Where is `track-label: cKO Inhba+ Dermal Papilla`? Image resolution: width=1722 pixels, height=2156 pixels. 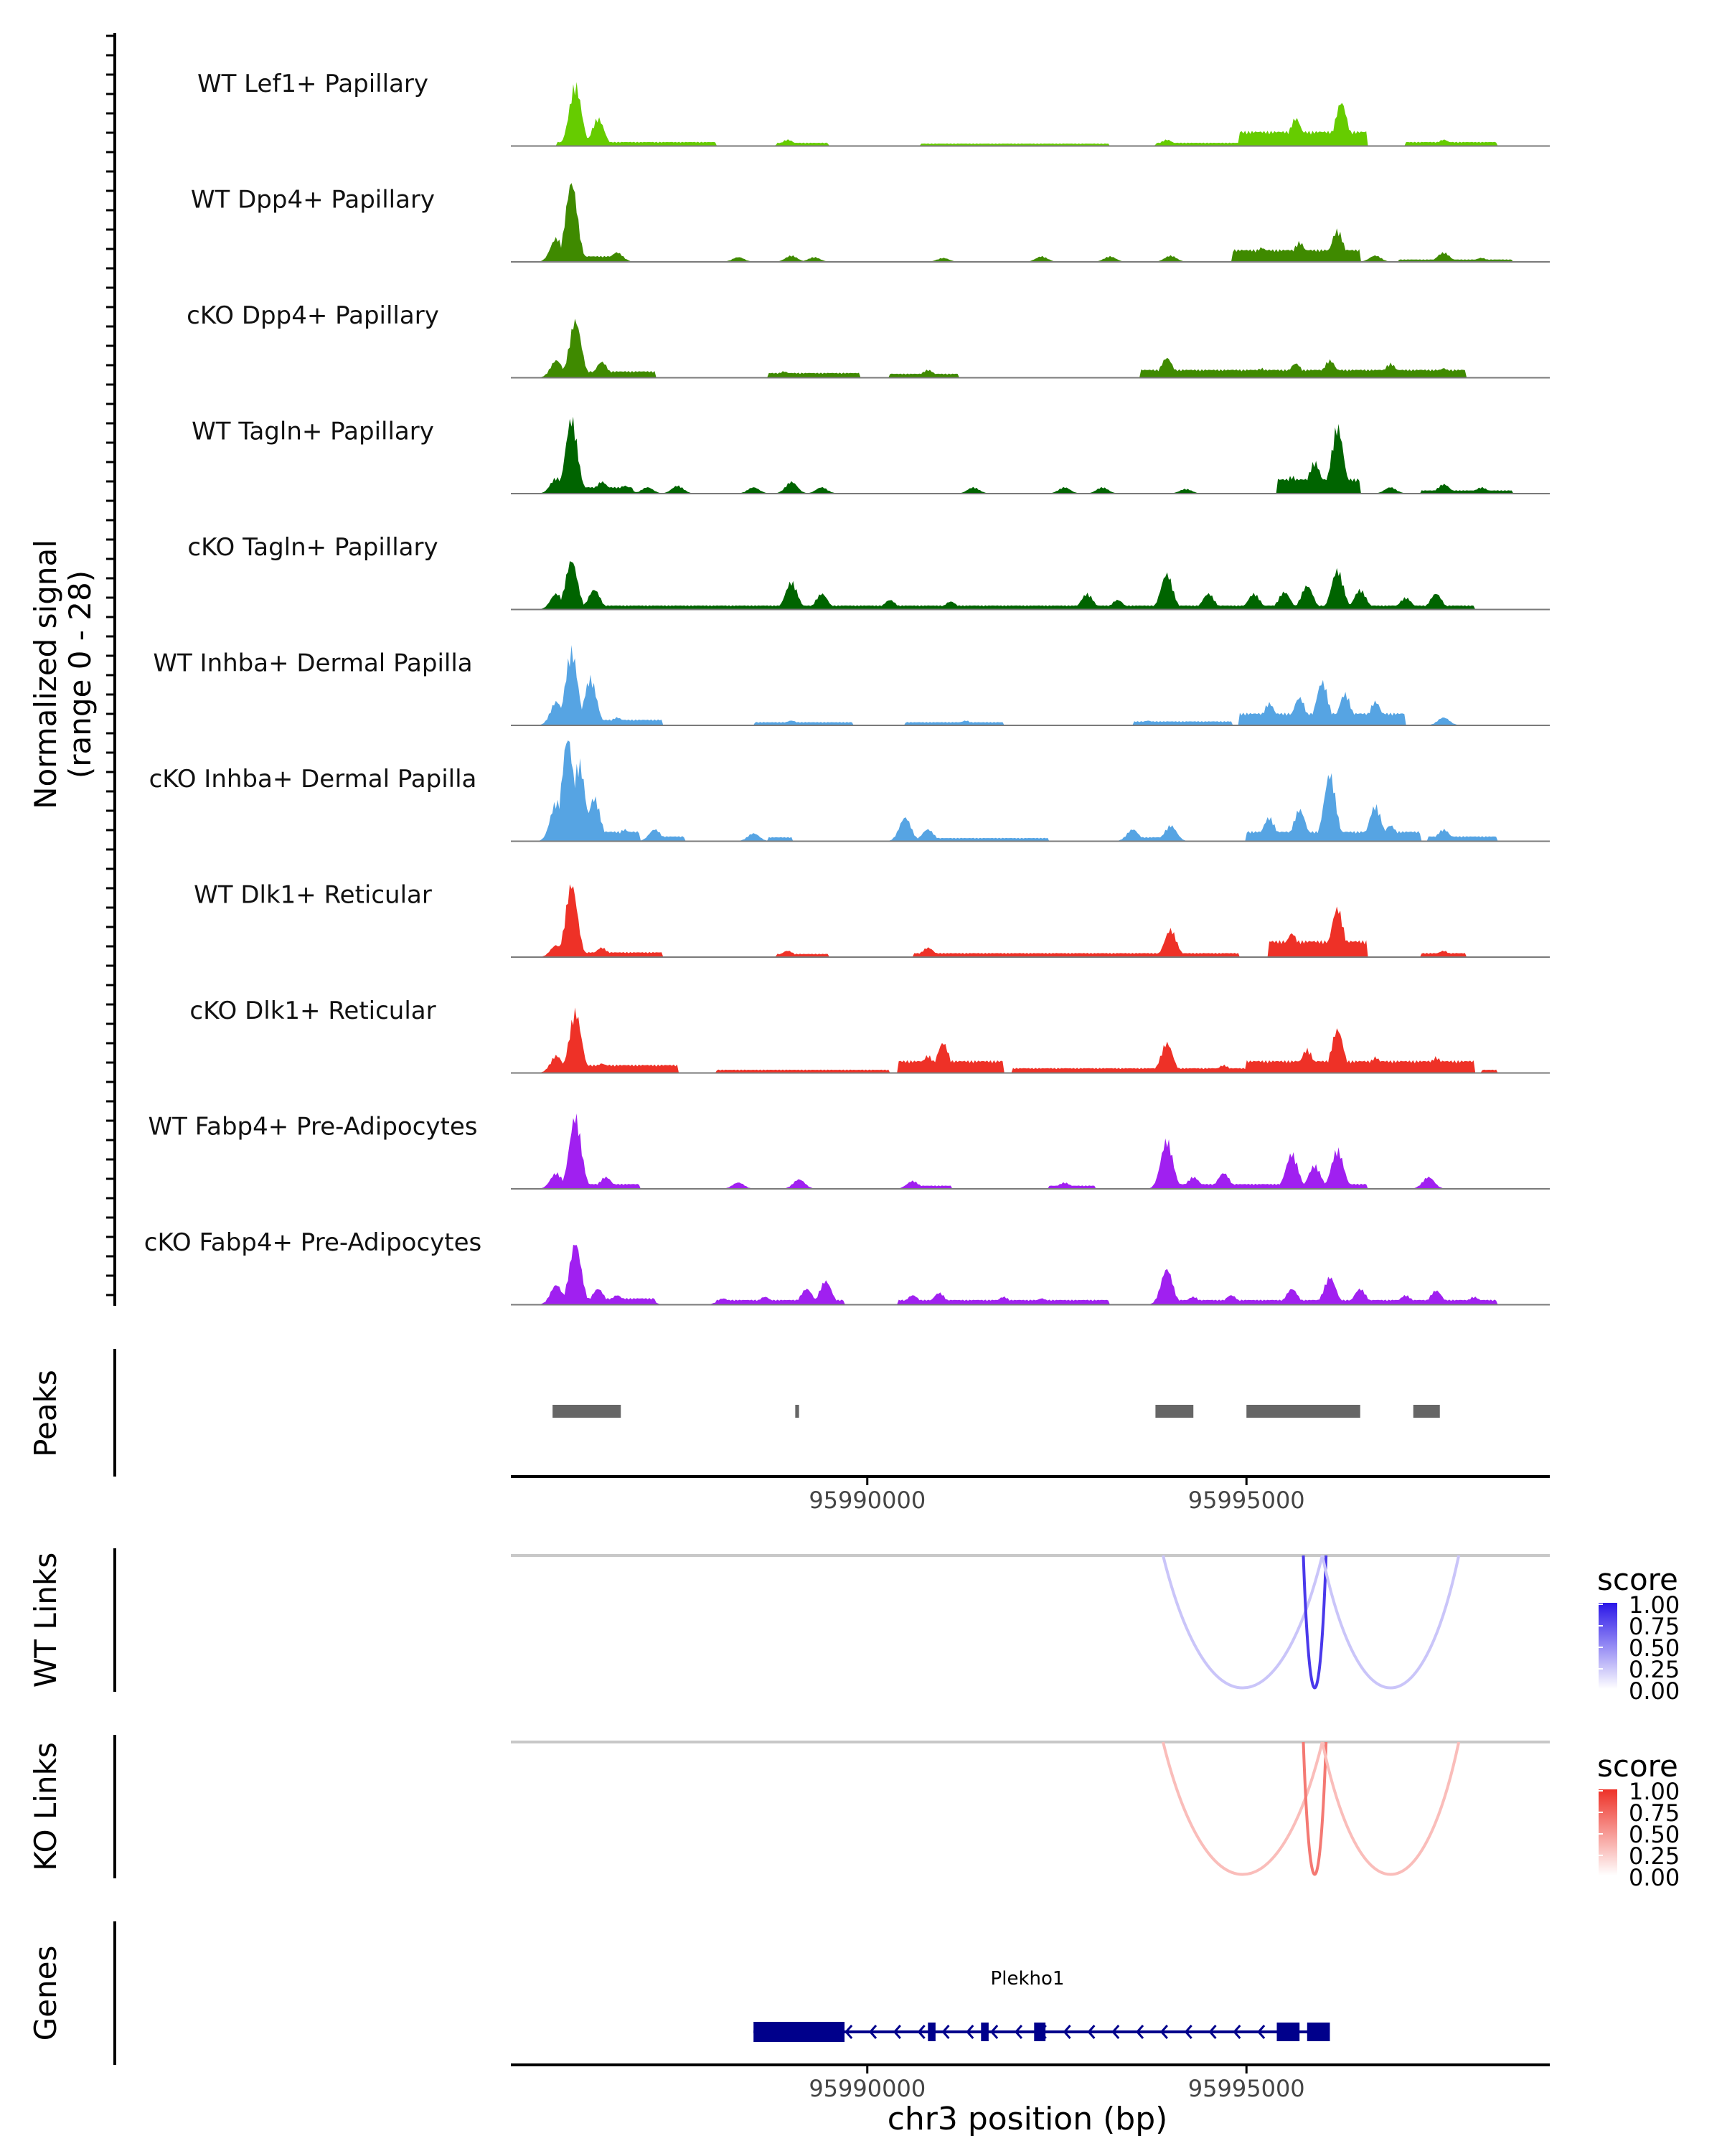 track-label: cKO Inhba+ Dermal Papilla is located at coordinates (313, 779).